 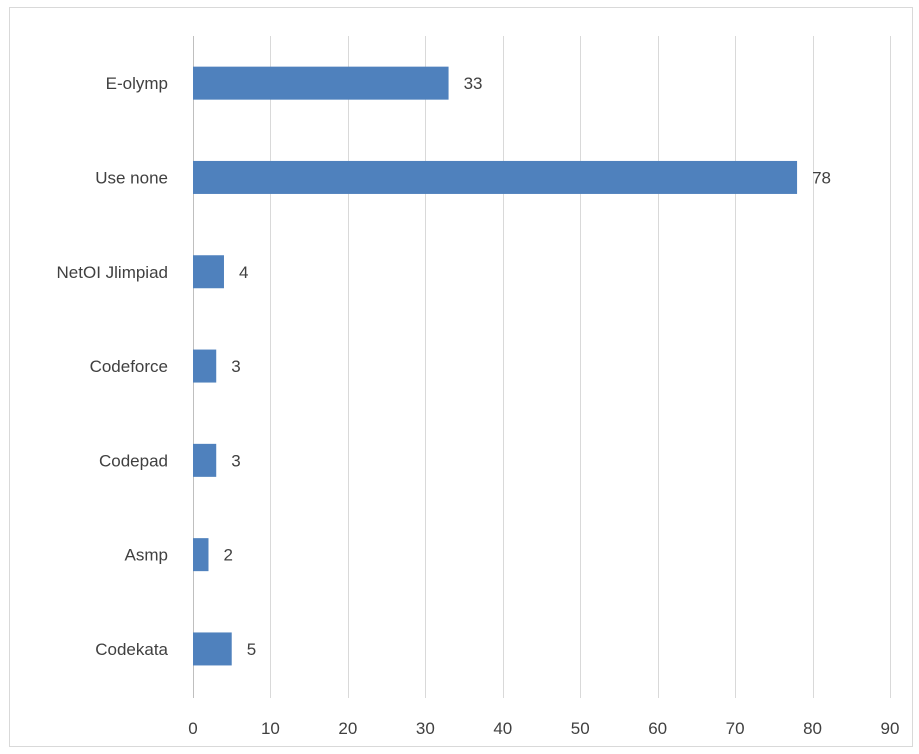 What do you see at coordinates (543, 728) in the screenshot?
I see `x-axis-labels: 0 10 20 30 40 50 60 70 80 90` at bounding box center [543, 728].